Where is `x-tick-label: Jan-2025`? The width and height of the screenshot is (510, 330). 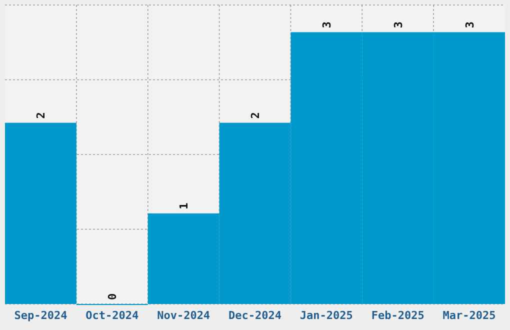
x-tick-label: Jan-2025 is located at coordinates (326, 315).